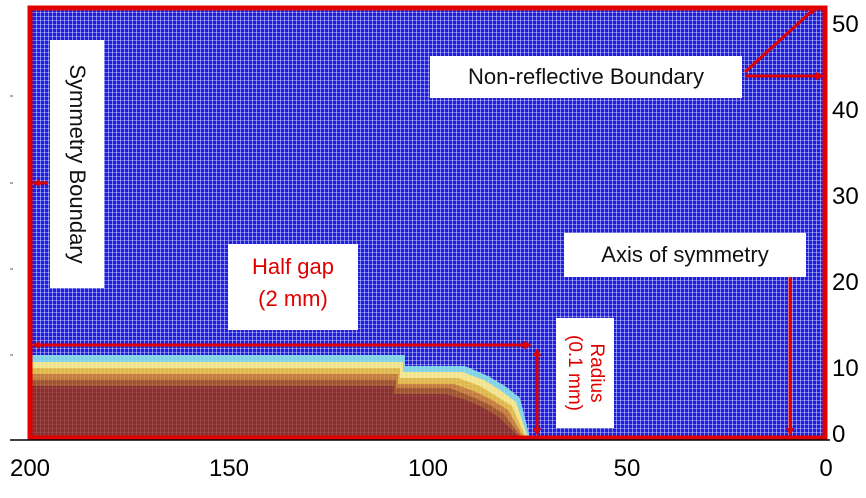 The width and height of the screenshot is (866, 498). What do you see at coordinates (845, 24) in the screenshot?
I see `y-tick-label: 50` at bounding box center [845, 24].